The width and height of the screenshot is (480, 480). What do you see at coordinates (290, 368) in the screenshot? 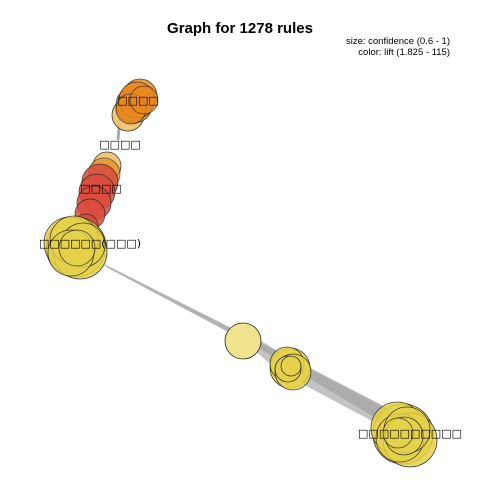
I see `node-cluster-center` at bounding box center [290, 368].